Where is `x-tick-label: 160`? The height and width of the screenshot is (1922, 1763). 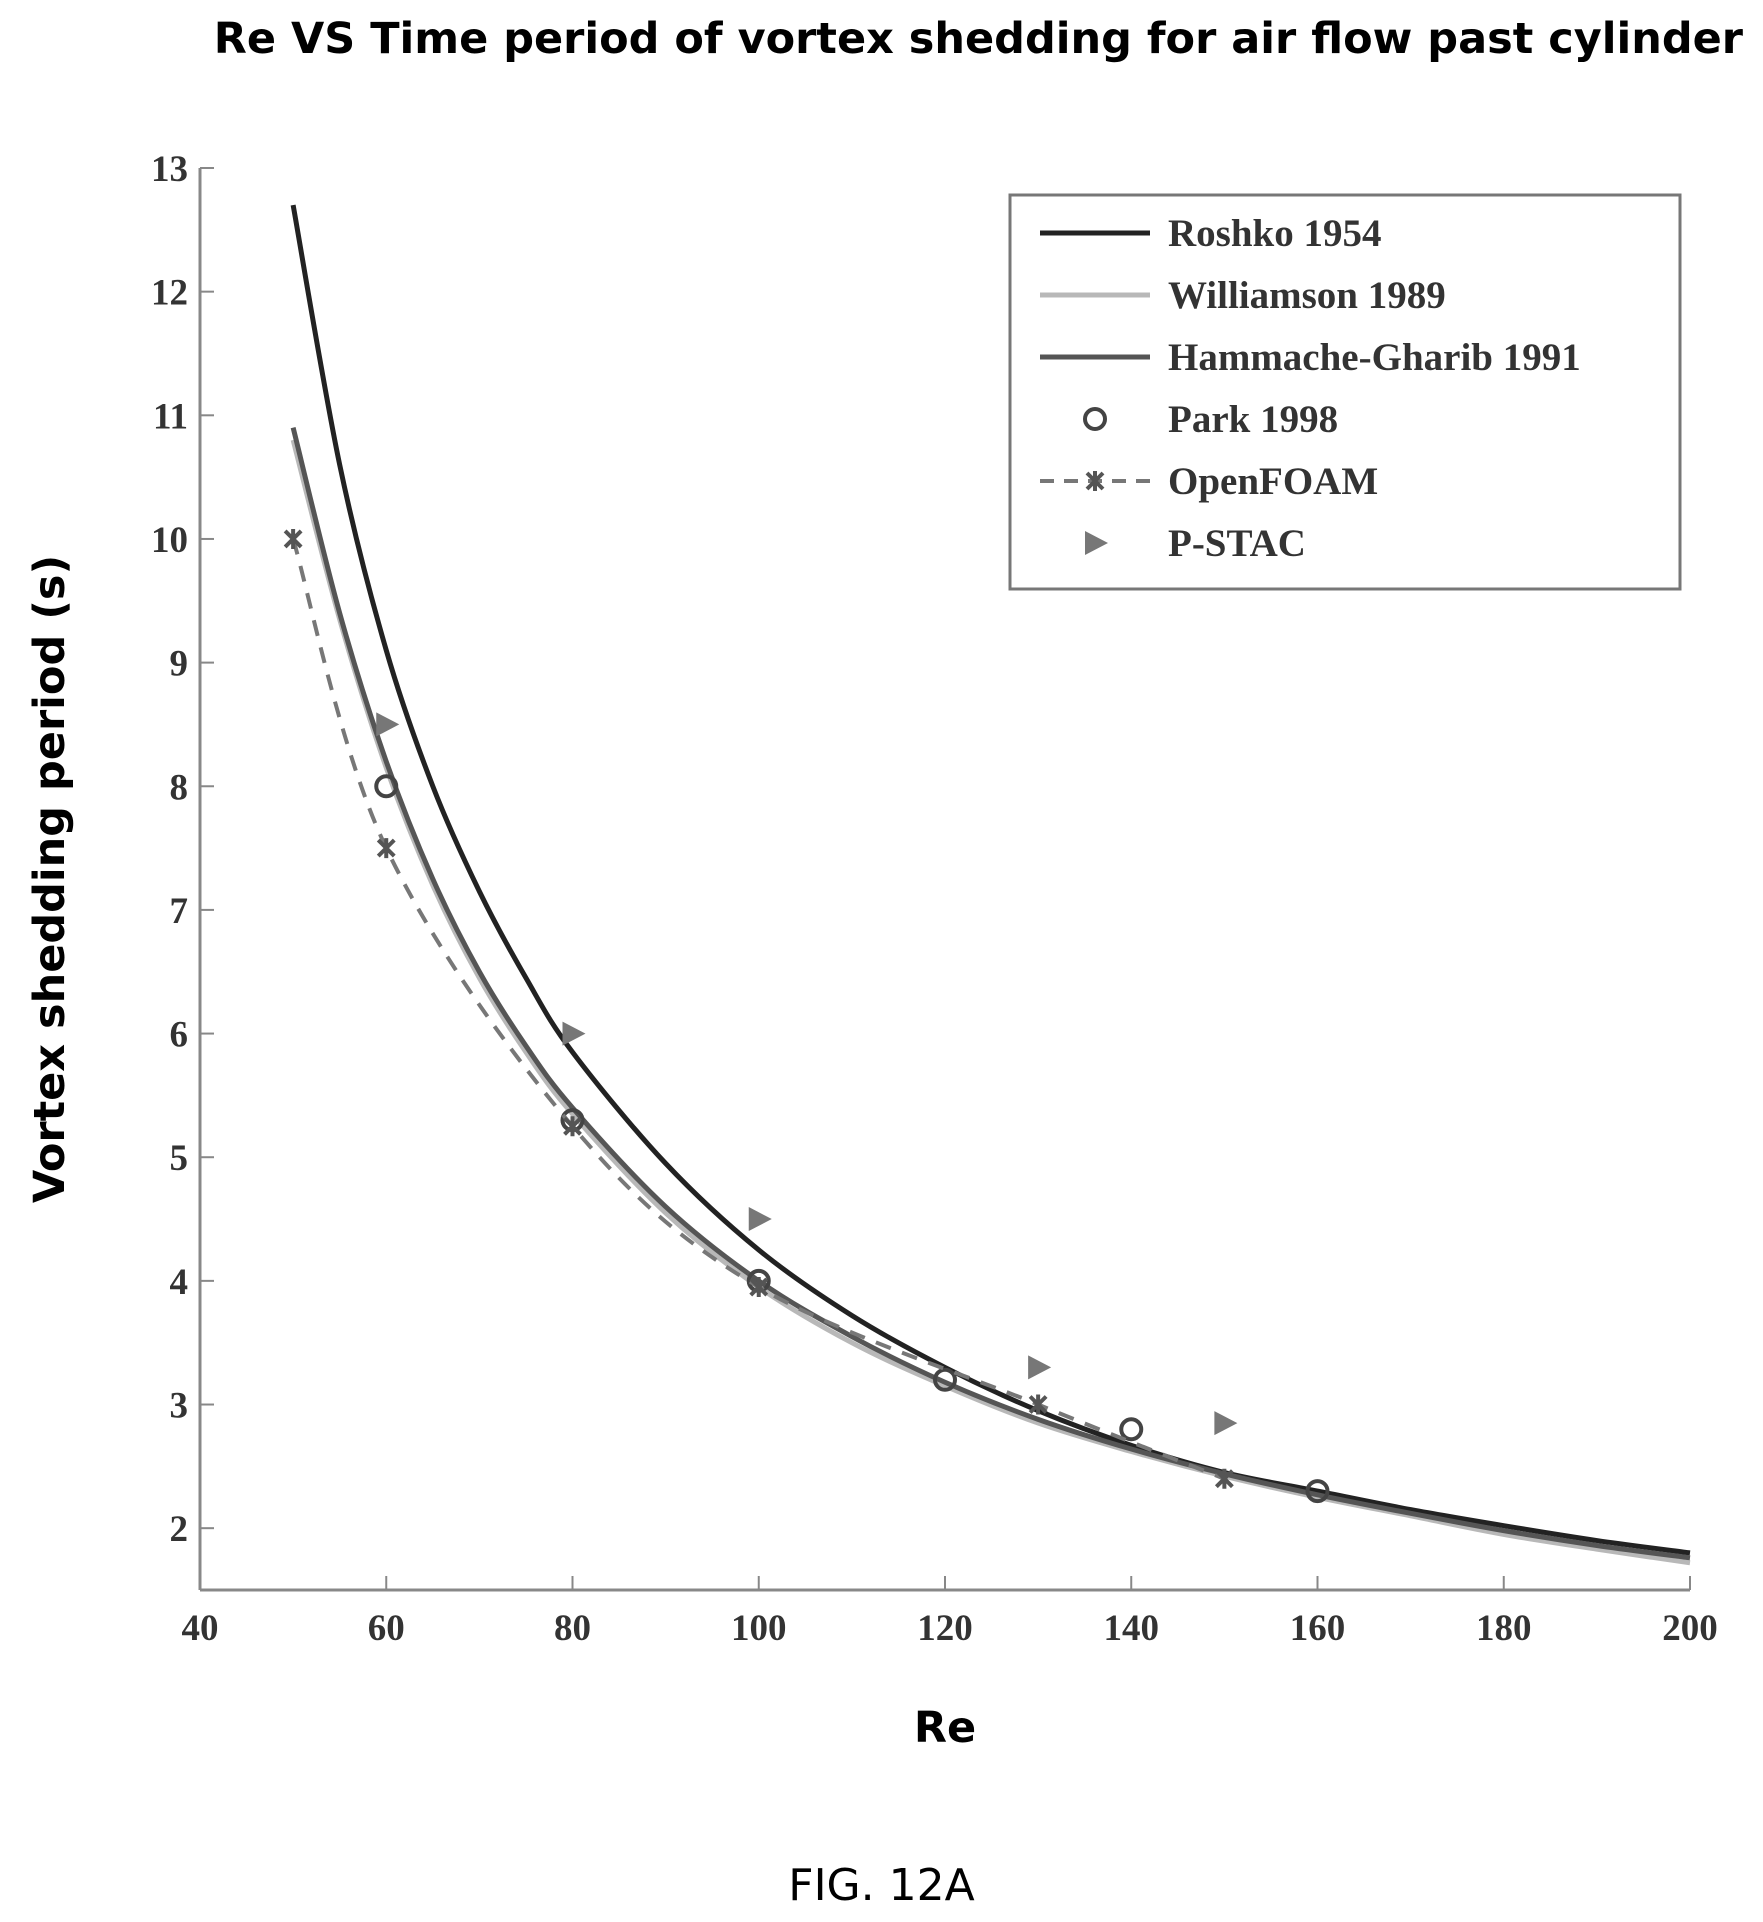 x-tick-label: 160 is located at coordinates (1318, 1628).